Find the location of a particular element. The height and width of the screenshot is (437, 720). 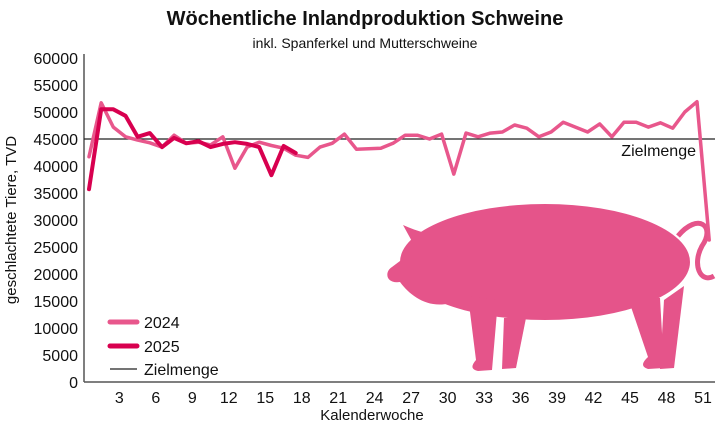

series-line-2025 is located at coordinates (192, 149).